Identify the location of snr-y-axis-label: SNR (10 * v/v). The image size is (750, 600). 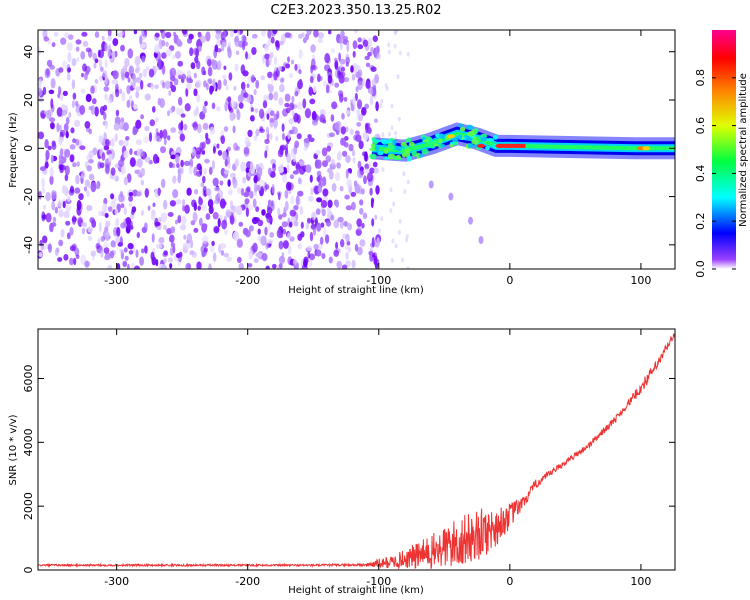
(13, 449).